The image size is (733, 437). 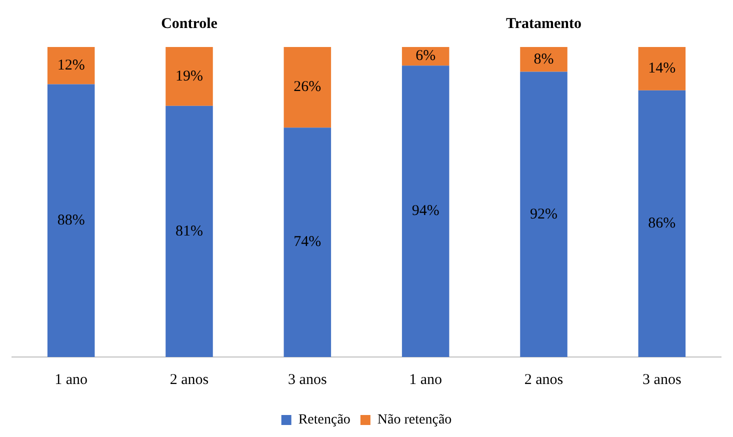 I want to click on data-label: 19%, so click(x=189, y=76).